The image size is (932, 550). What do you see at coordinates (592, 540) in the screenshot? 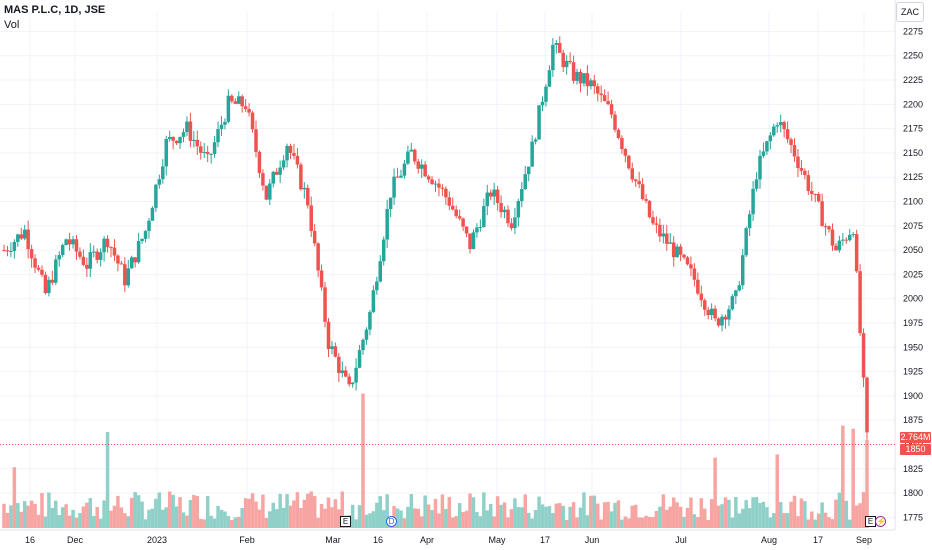
I see `x-tick-label: Jun` at bounding box center [592, 540].